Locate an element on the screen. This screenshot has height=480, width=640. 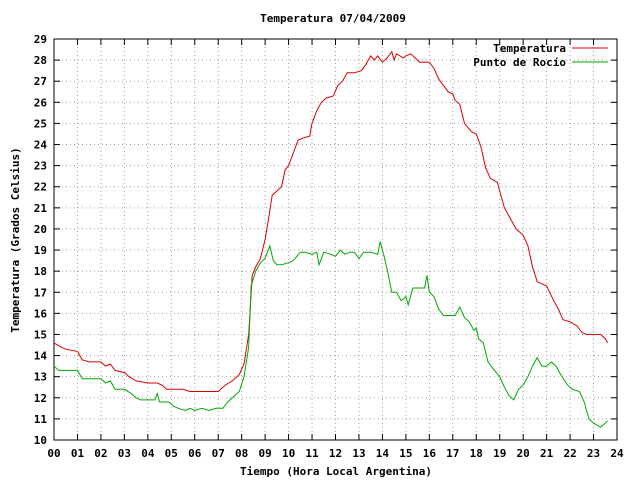
y-tick-label: 17 is located at coordinates (40, 292).